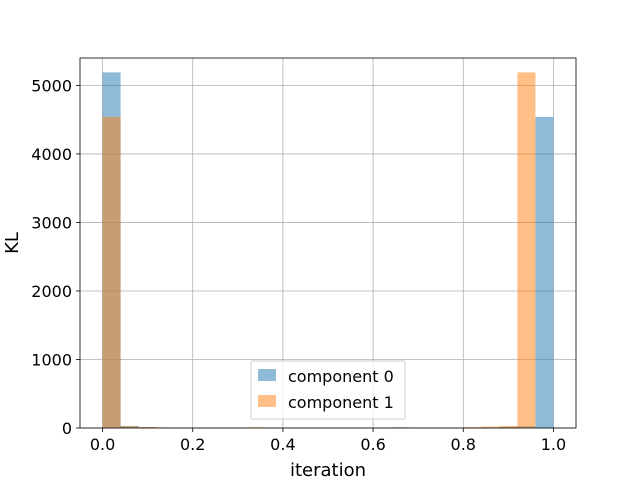  Describe the element at coordinates (55, 257) in the screenshot. I see `y-axis: 0 1000 2000 3000 4000 5000` at that location.